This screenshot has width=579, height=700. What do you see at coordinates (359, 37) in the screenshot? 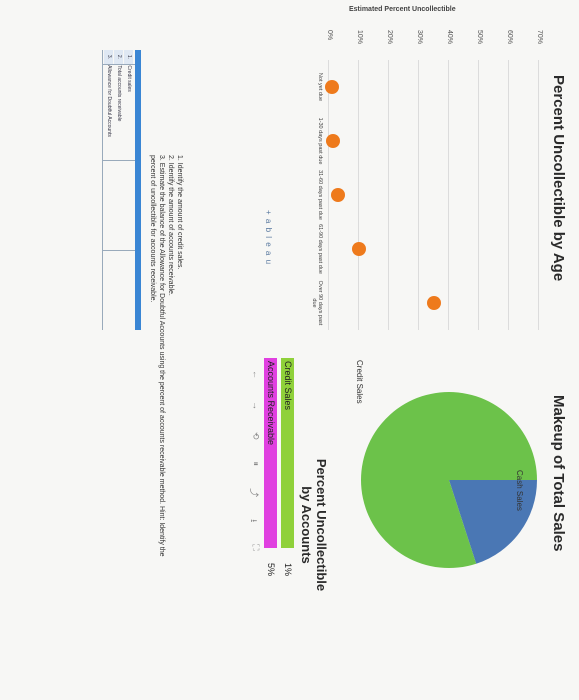
I see `y-tick-label: 10%` at bounding box center [359, 37].